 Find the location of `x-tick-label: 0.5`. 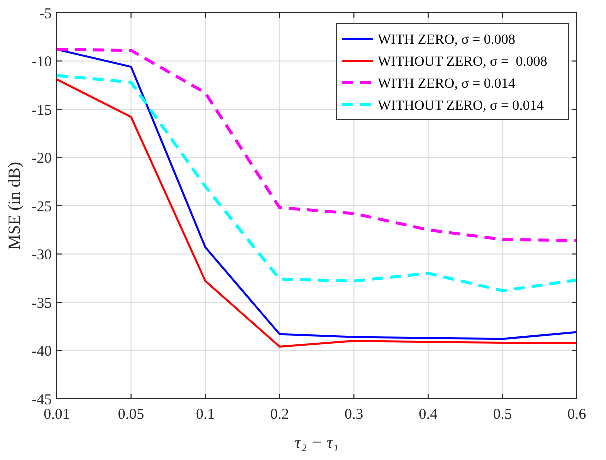

x-tick-label: 0.5 is located at coordinates (502, 415).